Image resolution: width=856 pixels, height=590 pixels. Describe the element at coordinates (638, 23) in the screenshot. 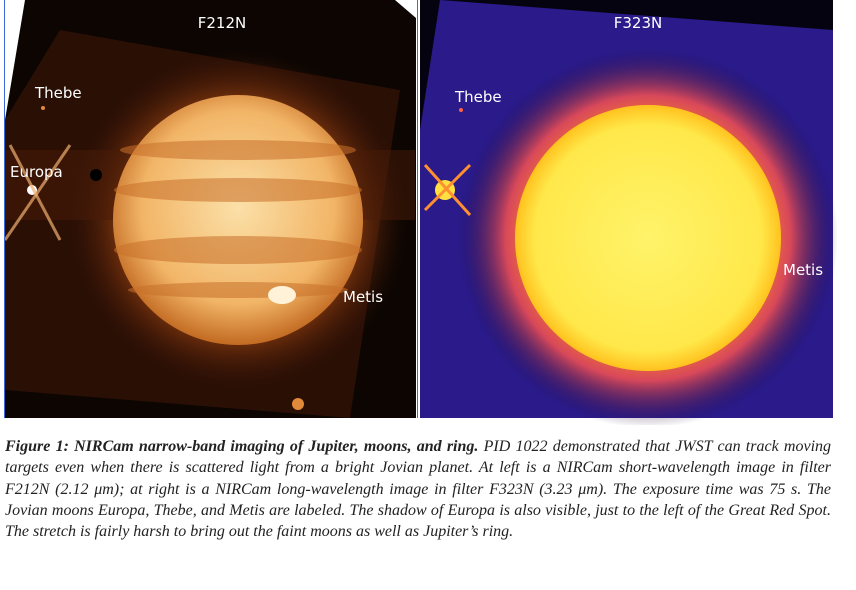

I see `panel-title: F323N` at that location.